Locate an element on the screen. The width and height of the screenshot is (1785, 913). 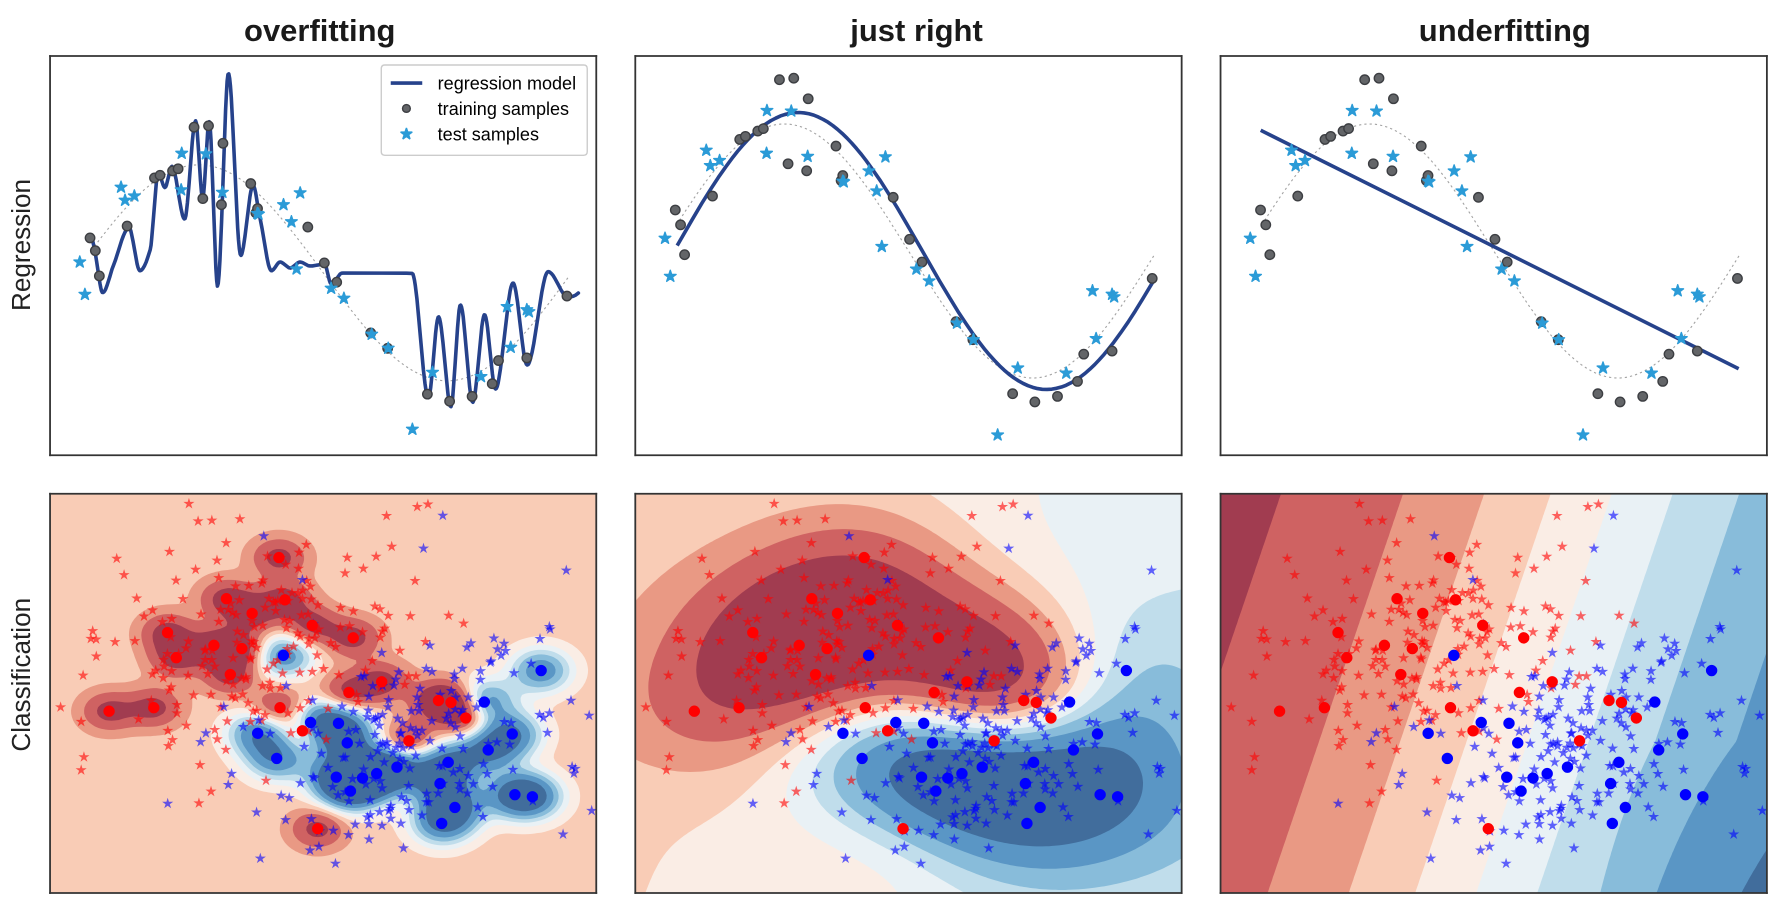
svg-text: regression model is located at coordinates (507, 83).